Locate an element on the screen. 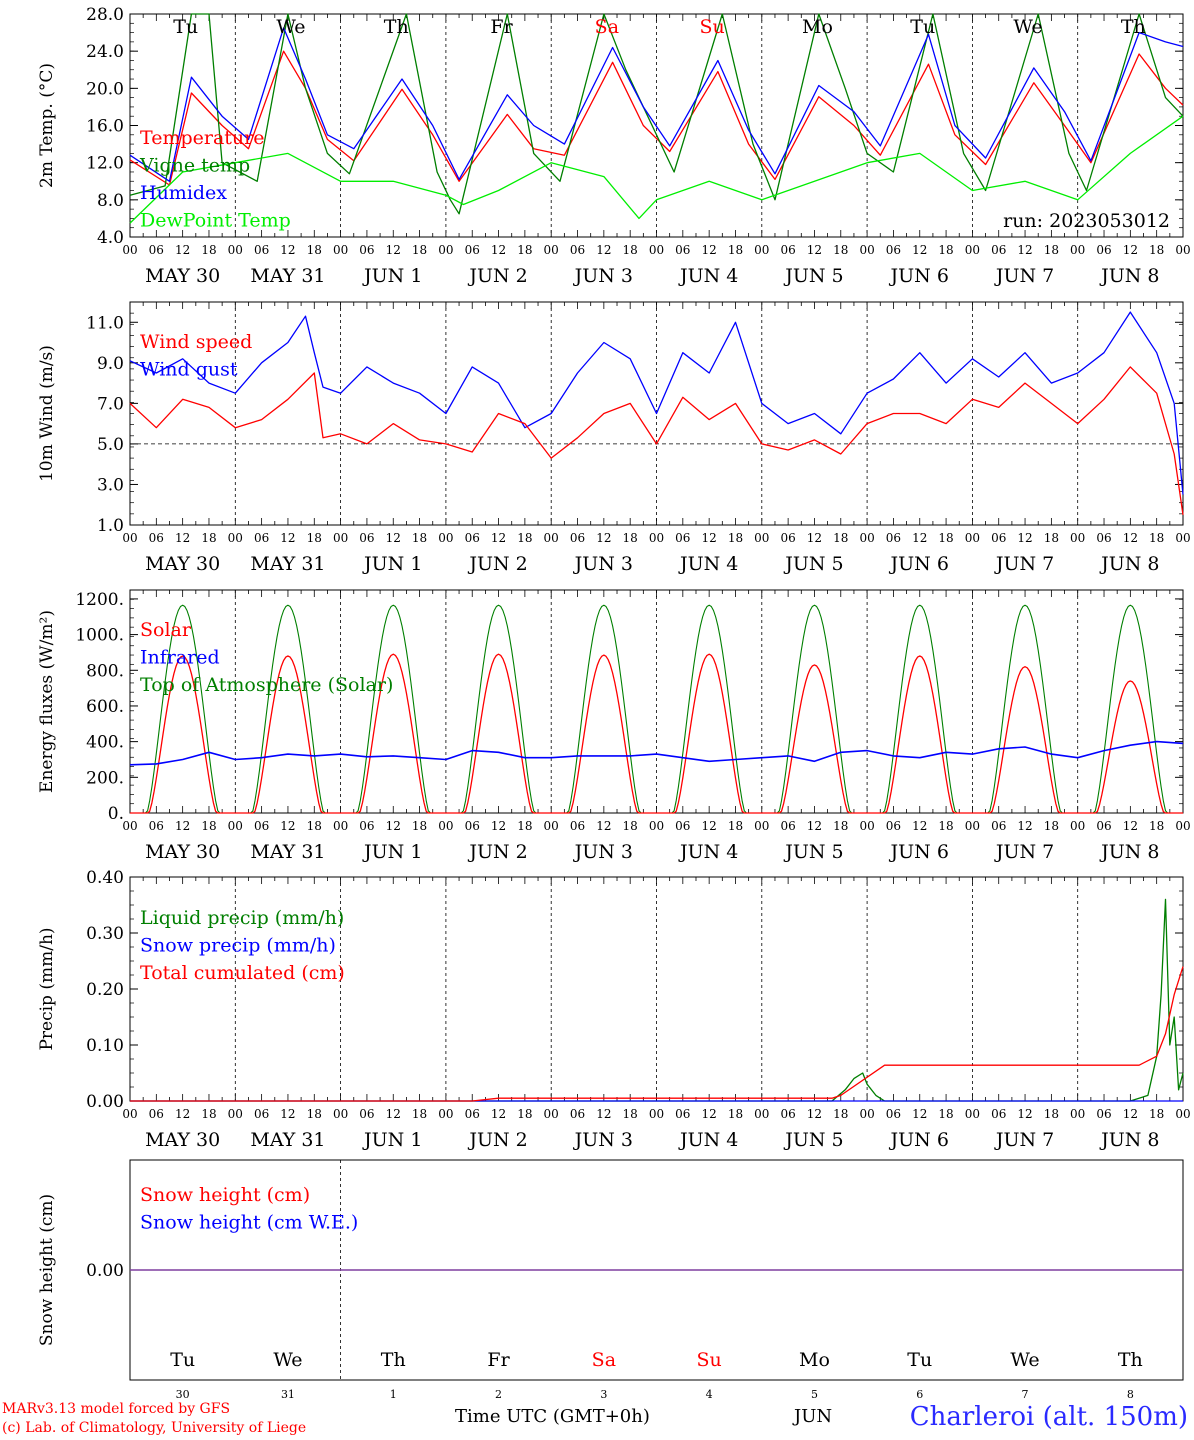 The image size is (1194, 1440). precip-date-label: JUN 6 is located at coordinates (919, 1140).